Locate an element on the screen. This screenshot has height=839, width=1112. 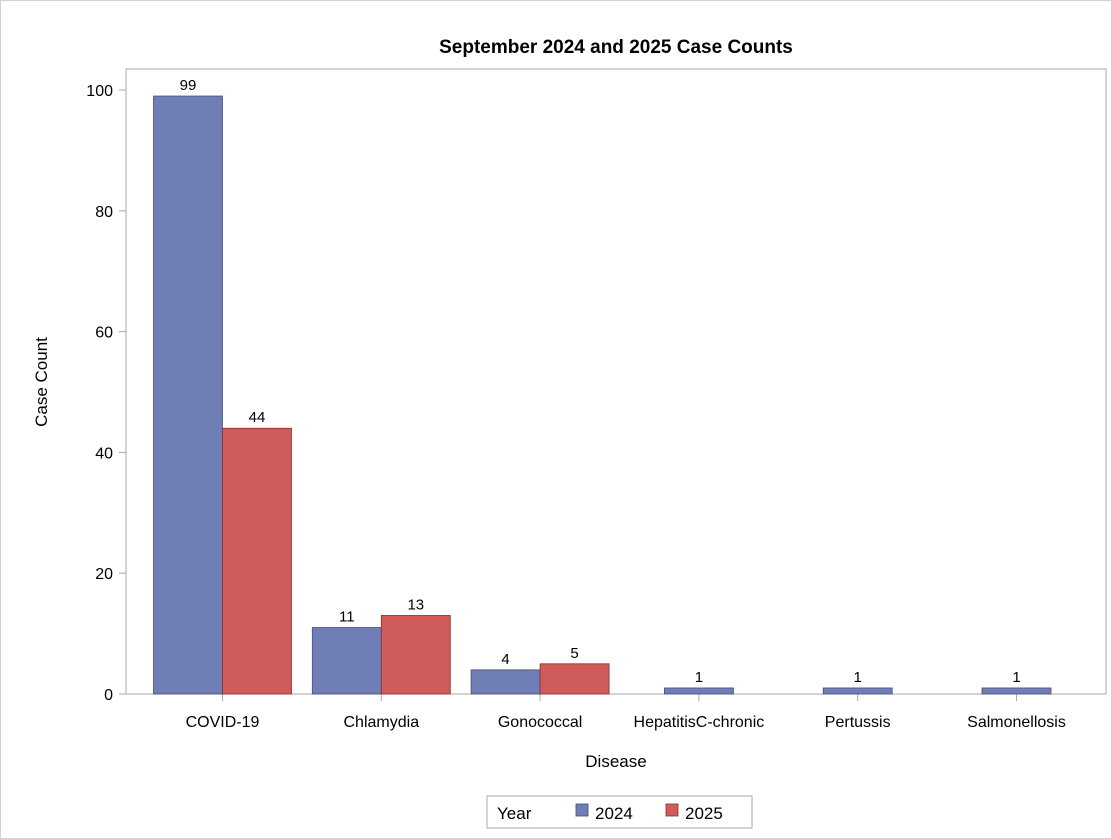
bar-2025-gonococcal is located at coordinates (574, 679).